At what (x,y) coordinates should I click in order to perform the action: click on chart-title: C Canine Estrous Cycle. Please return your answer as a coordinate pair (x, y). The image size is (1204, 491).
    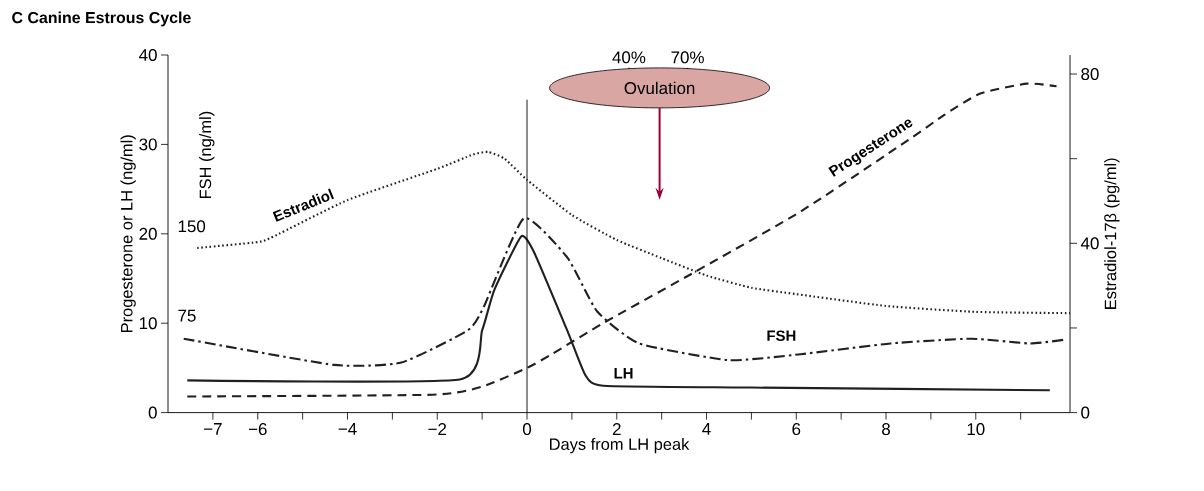
    Looking at the image, I should click on (101, 19).